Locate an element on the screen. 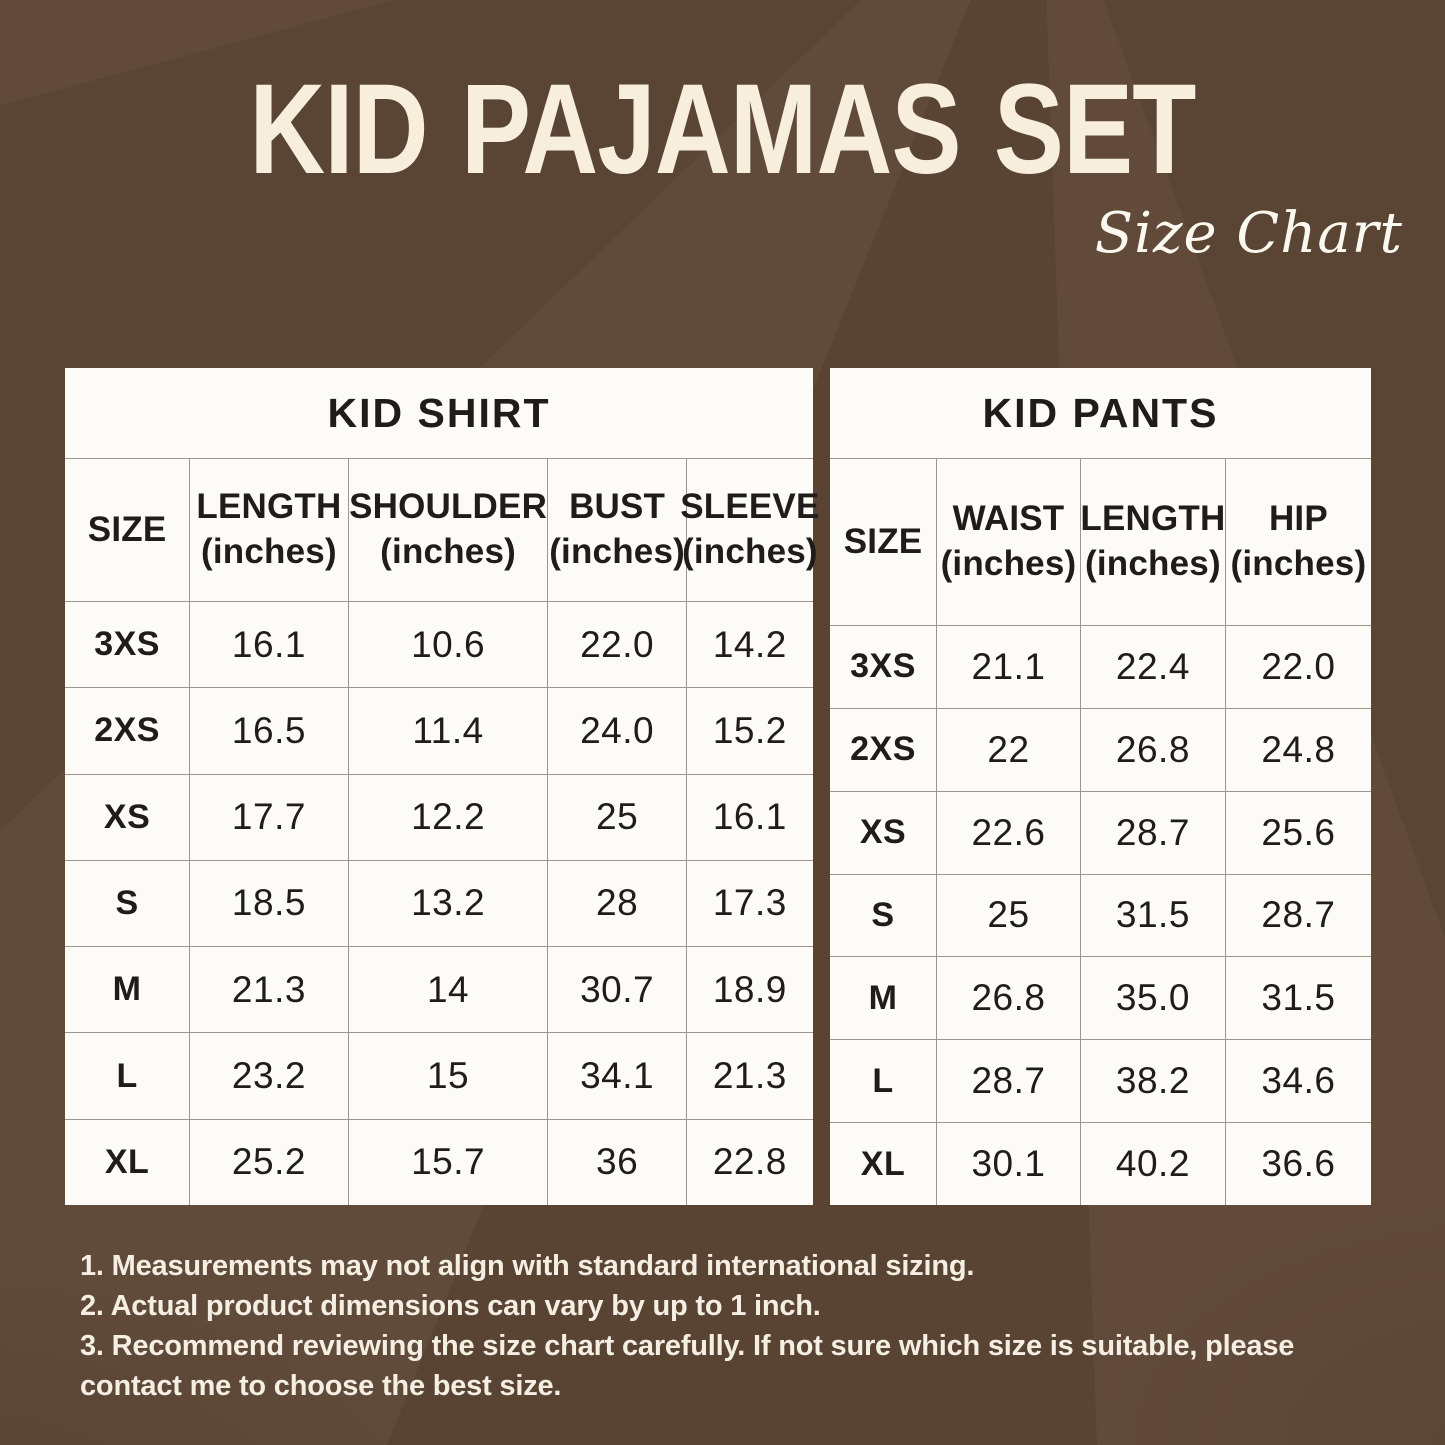  shirt-row-2xs-bust: 24.0 is located at coordinates (616, 730).